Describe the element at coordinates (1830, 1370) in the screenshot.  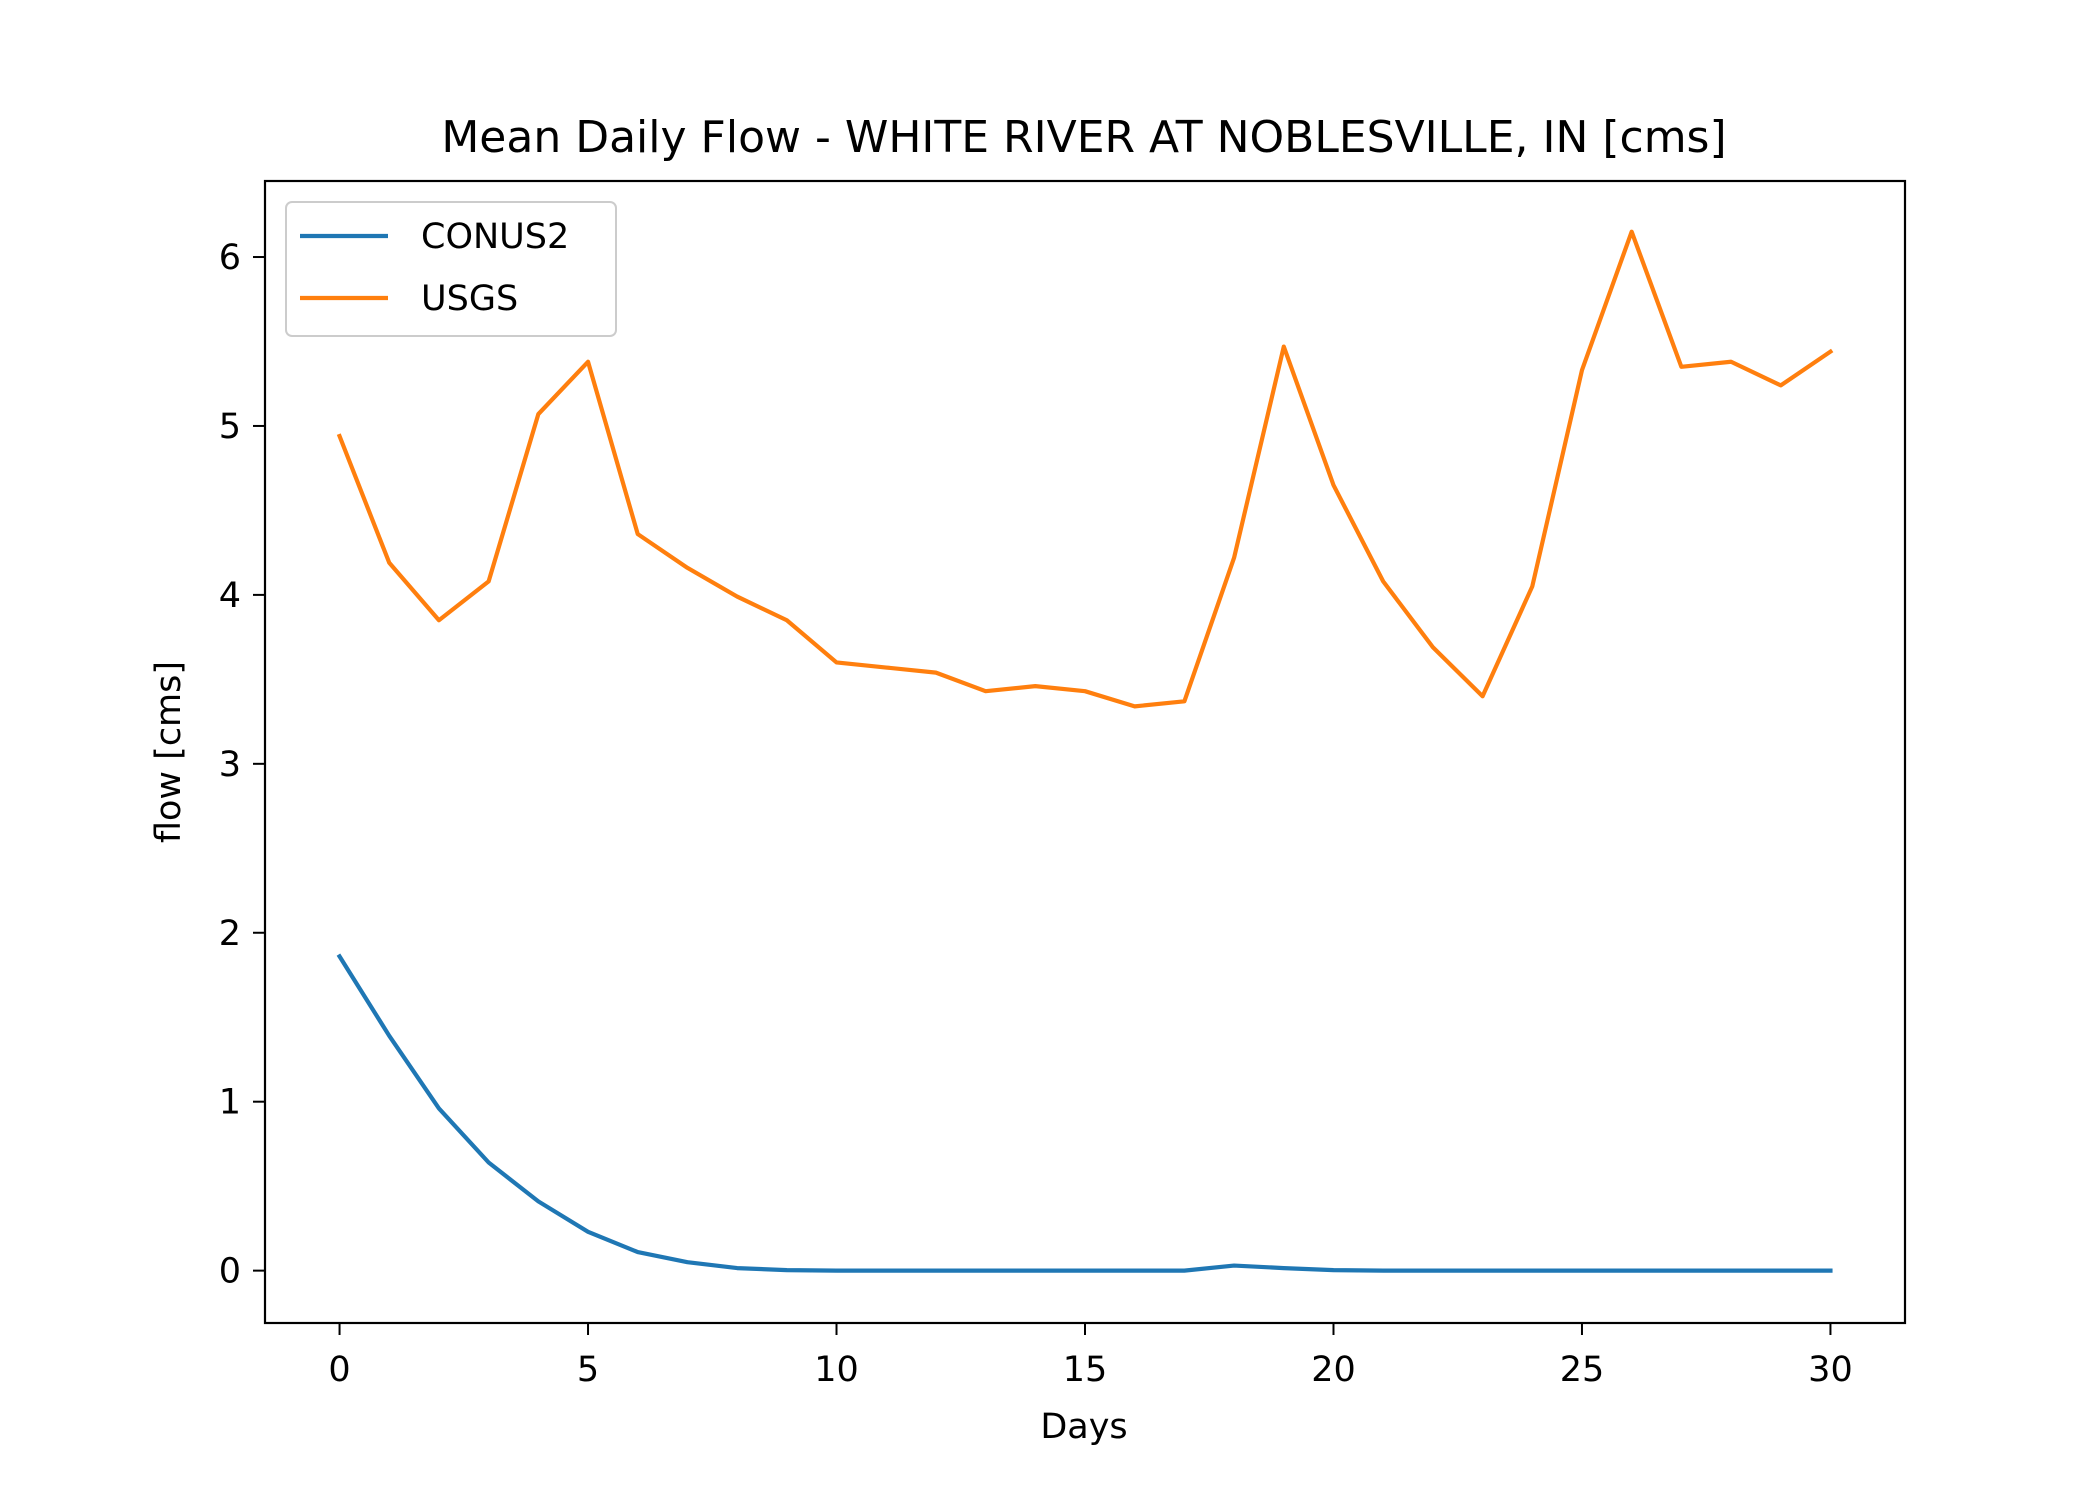
I see `x-tick-label: 30` at that location.